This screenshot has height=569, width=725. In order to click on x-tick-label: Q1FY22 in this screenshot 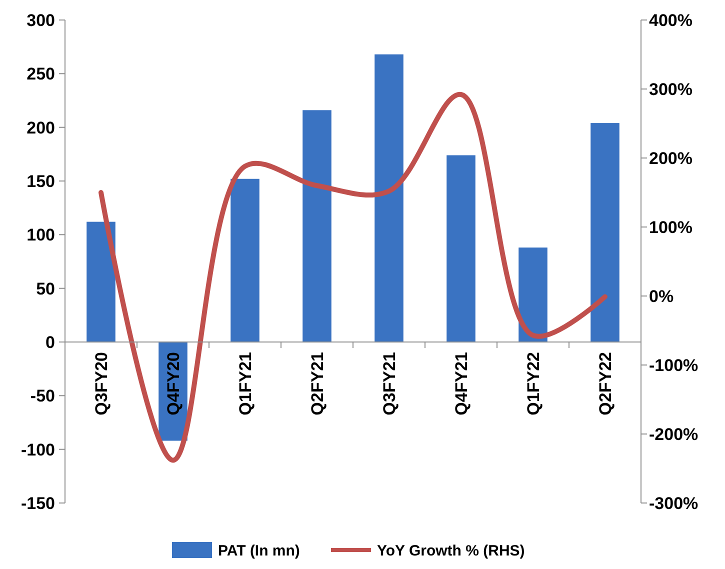, I will do `click(533, 384)`.